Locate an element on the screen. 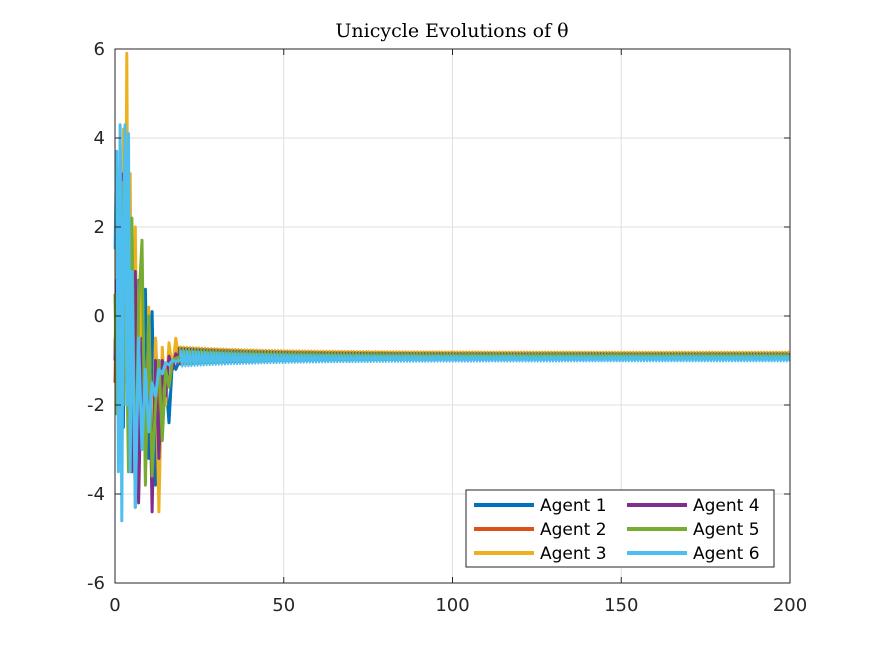  legend-label: Agent 4 is located at coordinates (726, 506).